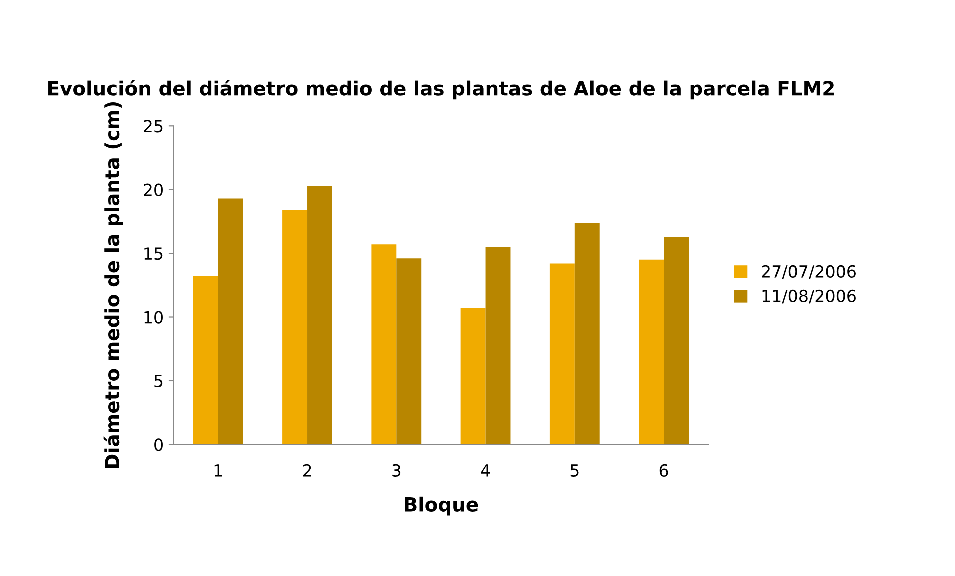 The image size is (955, 576). What do you see at coordinates (158, 445) in the screenshot?
I see `y-tick-label: 0` at bounding box center [158, 445].